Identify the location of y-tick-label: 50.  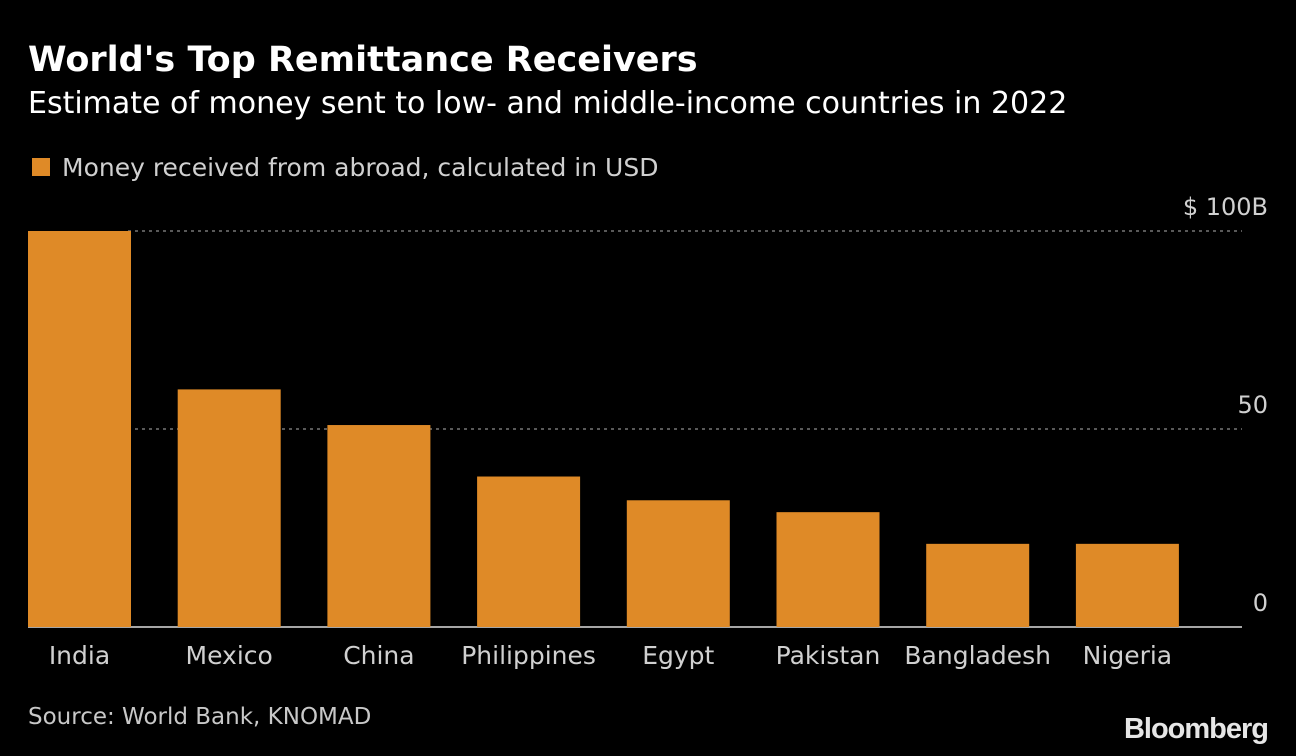
(1252, 405).